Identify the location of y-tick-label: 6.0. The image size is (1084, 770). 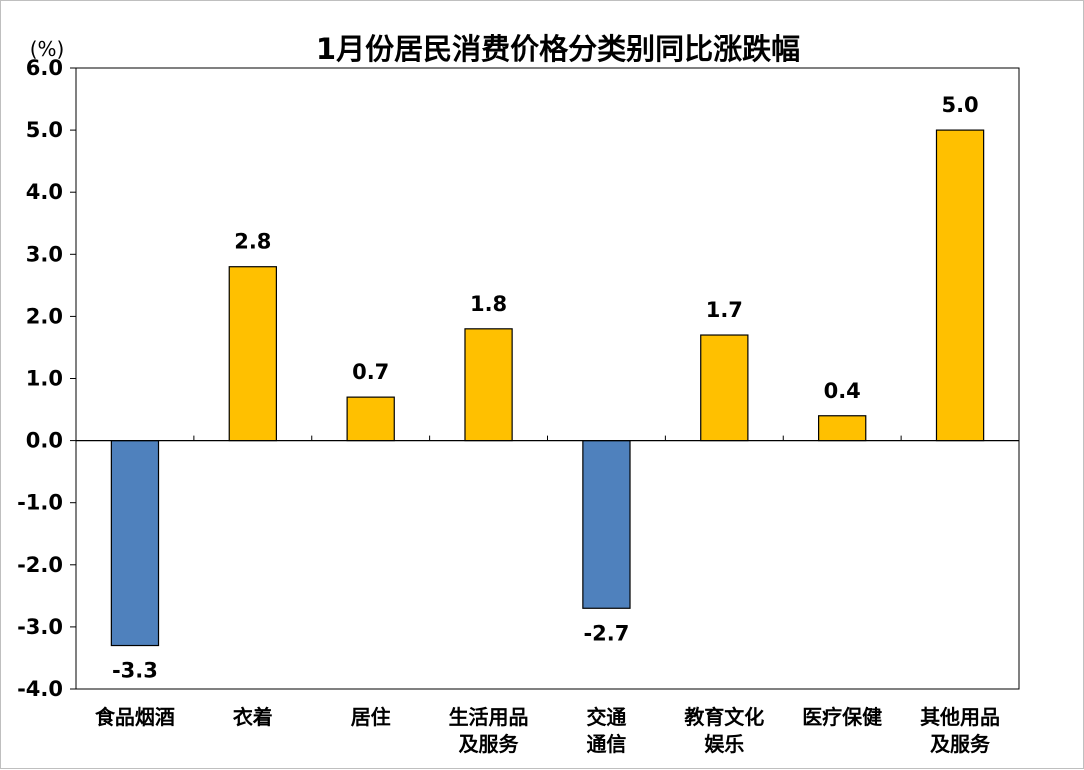
(44, 68).